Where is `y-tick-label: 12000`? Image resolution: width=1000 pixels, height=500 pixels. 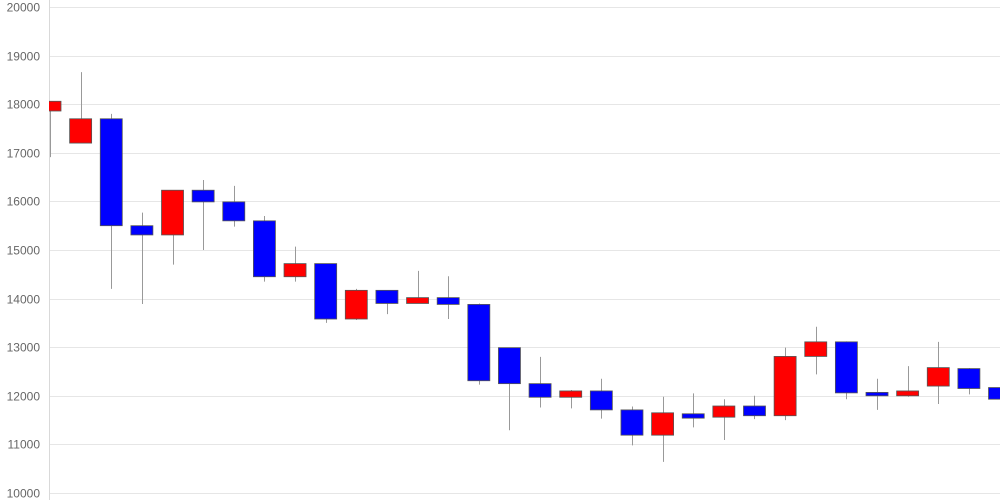
y-tick-label: 12000 is located at coordinates (24, 397).